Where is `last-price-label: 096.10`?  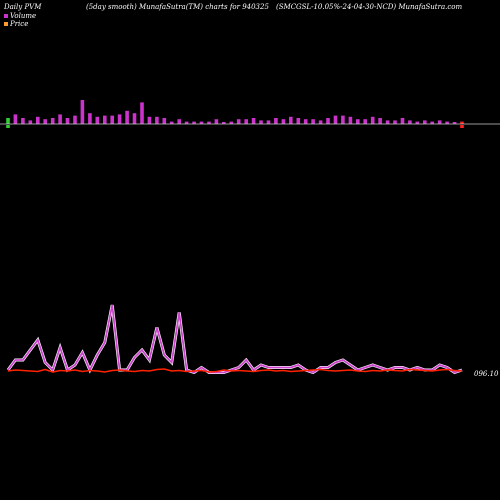
last-price-label: 096.10 is located at coordinates (486, 374).